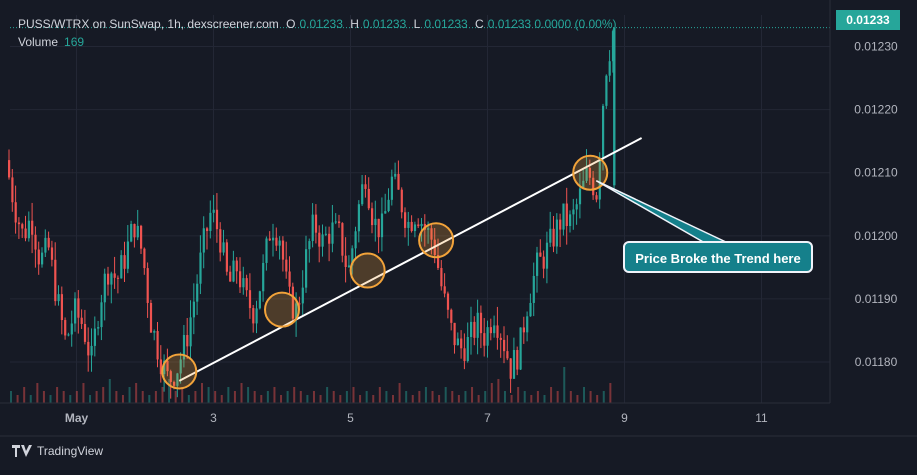  I want to click on brand-name: TradingView, so click(70, 451).